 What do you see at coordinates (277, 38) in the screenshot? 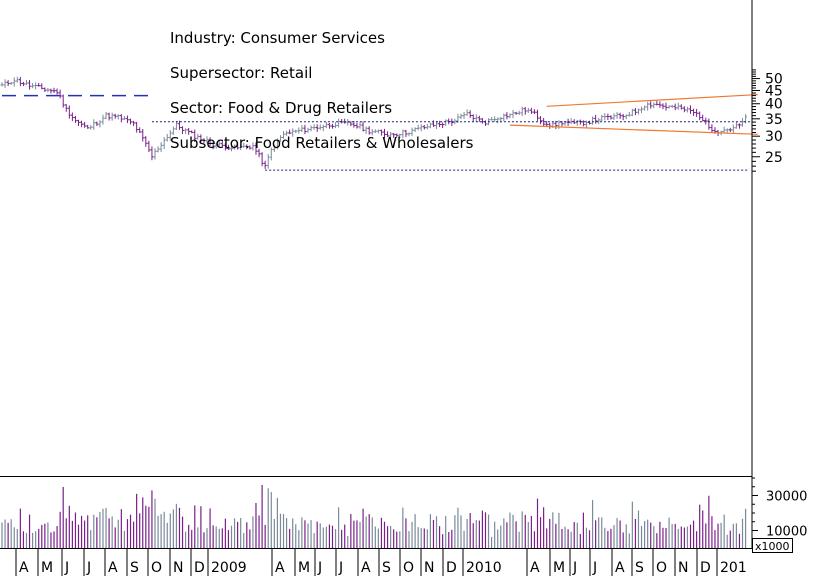
I see `industry-label: Industry: Consumer Services` at bounding box center [277, 38].